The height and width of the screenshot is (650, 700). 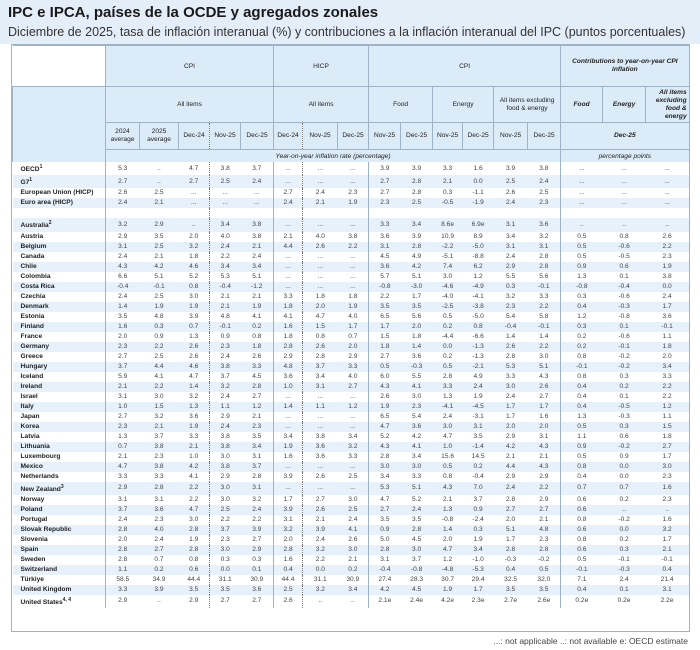 What do you see at coordinates (59, 437) in the screenshot?
I see `row-label: Latvia` at bounding box center [59, 437].